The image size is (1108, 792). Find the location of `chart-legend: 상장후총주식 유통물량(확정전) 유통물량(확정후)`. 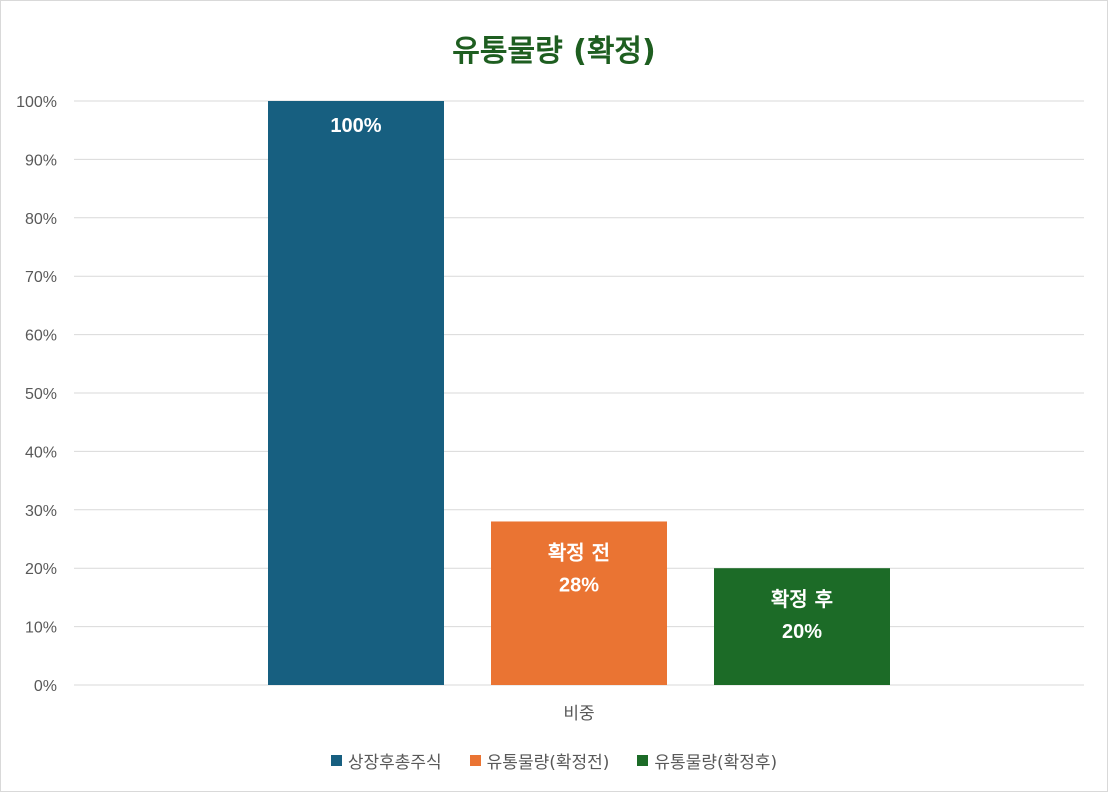

chart-legend: 상장후총주식 유통물량(확정전) 유통물량(확정후) is located at coordinates (554, 760).